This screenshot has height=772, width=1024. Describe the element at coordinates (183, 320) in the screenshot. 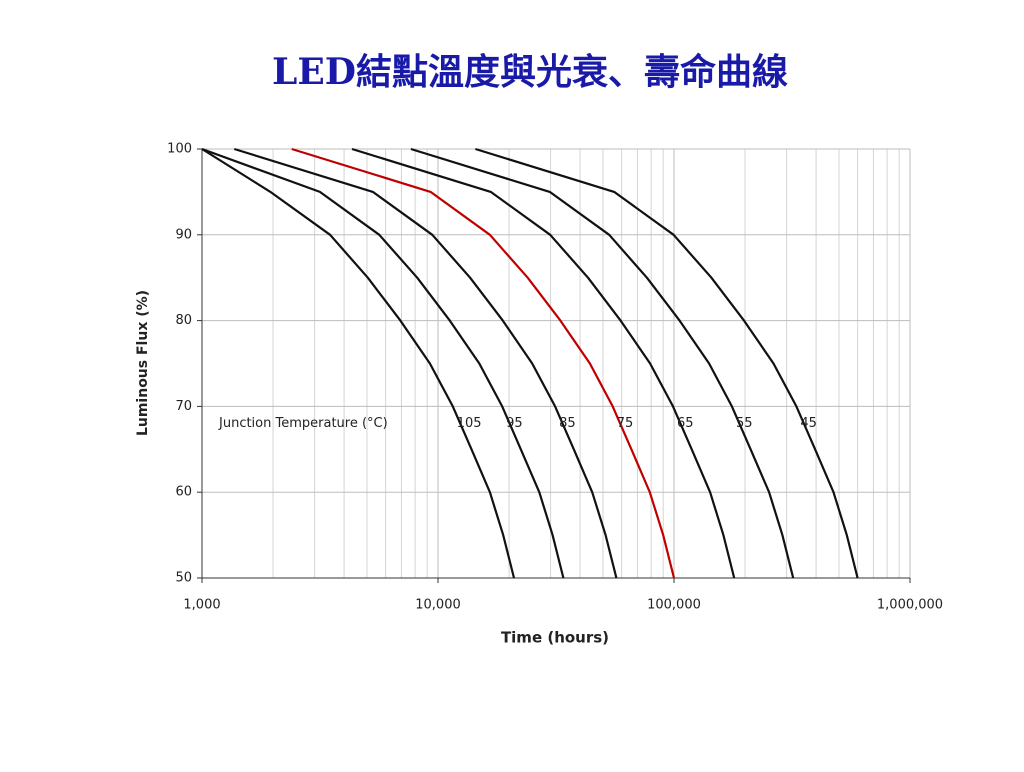

I see `y-tick-label: 80` at that location.